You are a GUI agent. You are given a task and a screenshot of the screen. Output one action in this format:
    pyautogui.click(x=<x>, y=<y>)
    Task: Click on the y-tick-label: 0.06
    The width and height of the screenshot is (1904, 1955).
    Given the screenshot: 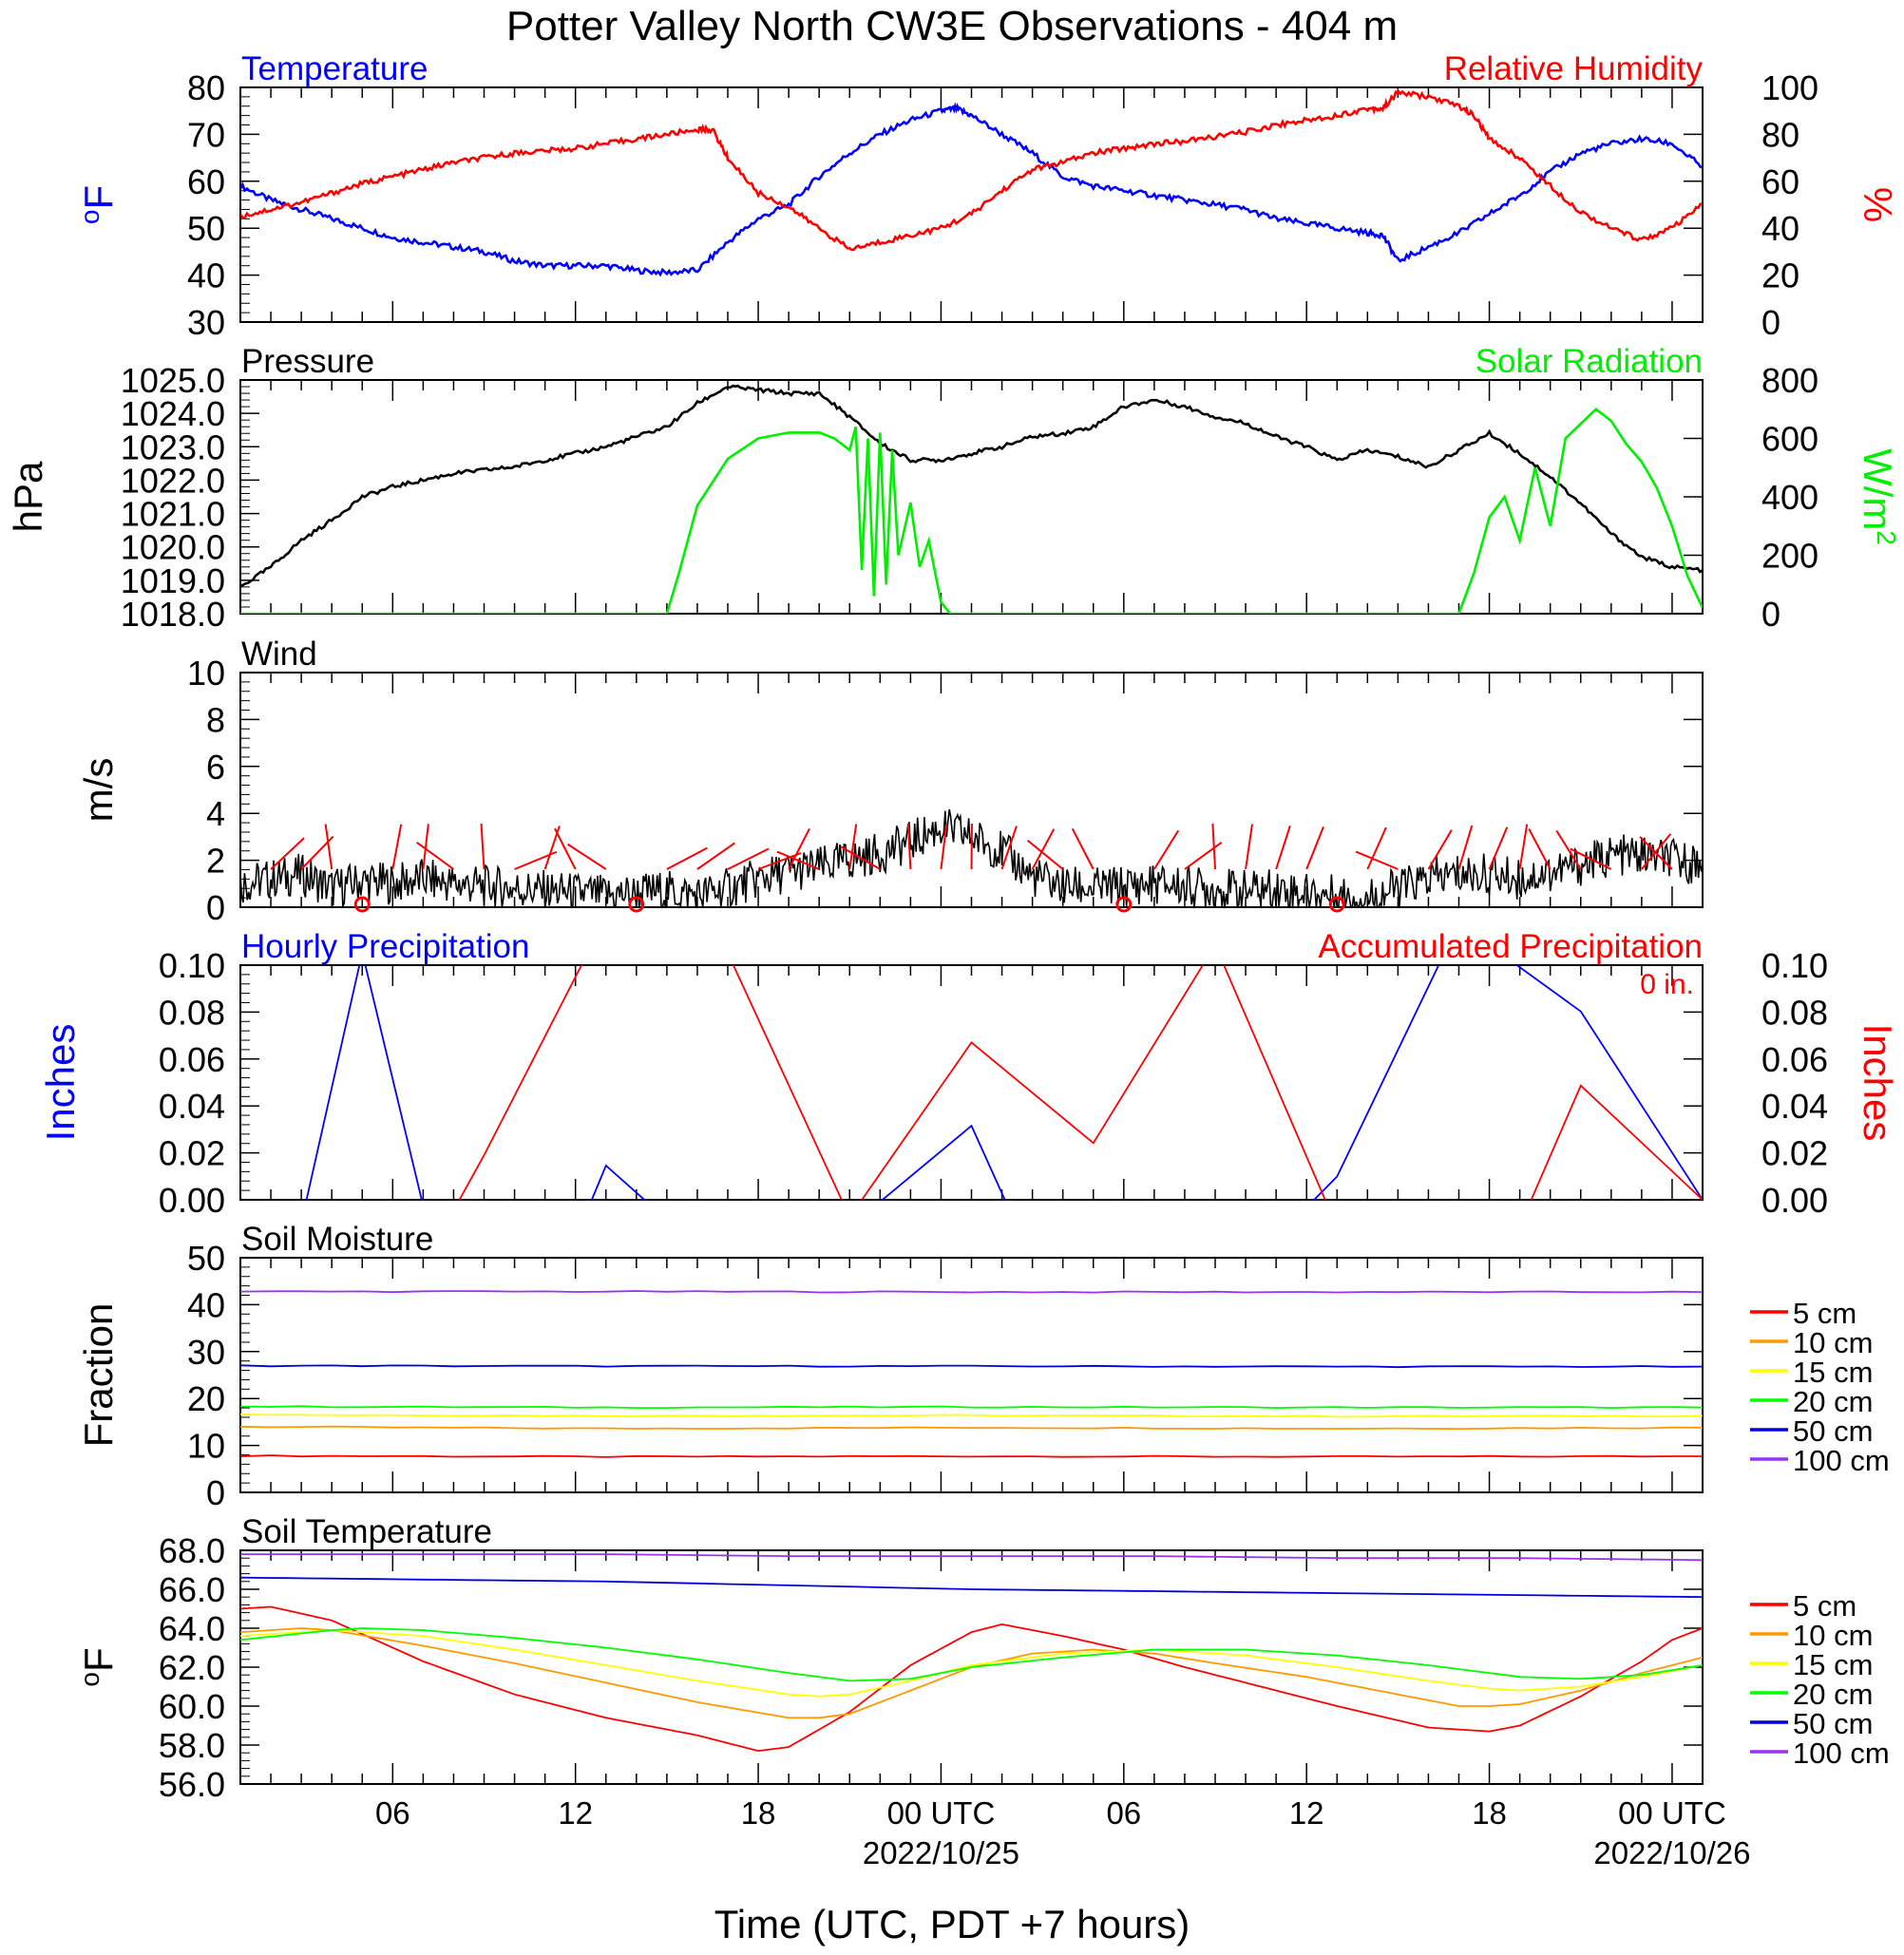 What is the action you would take?
    pyautogui.click(x=192, y=1059)
    